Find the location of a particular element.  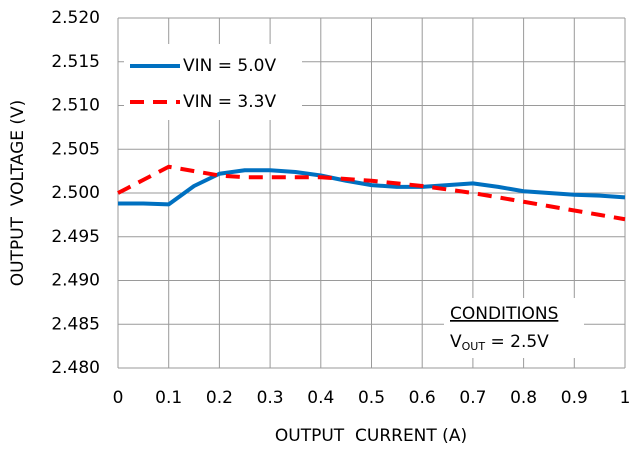

x-tick-label: 0.8 is located at coordinates (523, 398).